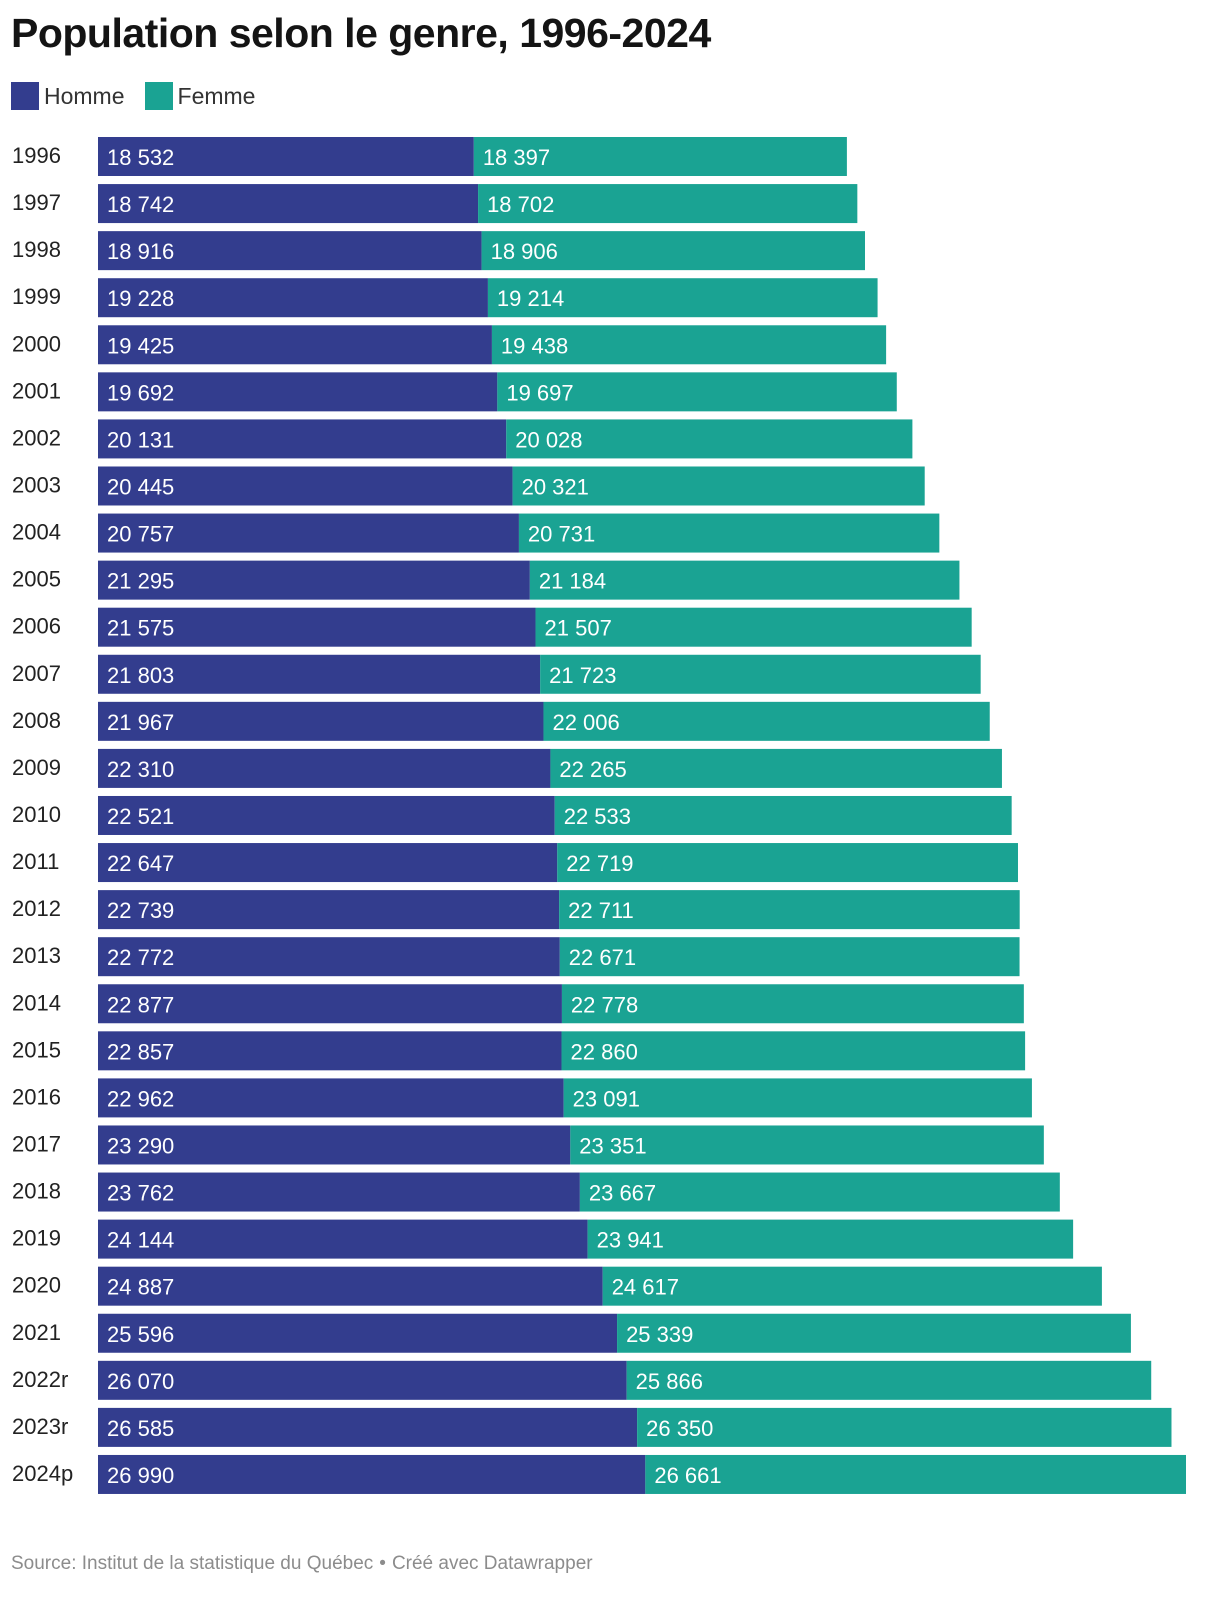 This screenshot has height=1600, width=1220. Describe the element at coordinates (42, 1473) in the screenshot. I see `category-label: 2024p` at that location.